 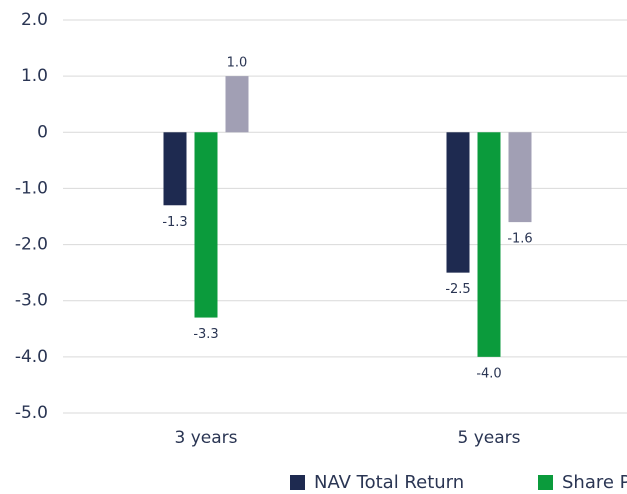 I want to click on value-label: -4.0, so click(x=488, y=373).